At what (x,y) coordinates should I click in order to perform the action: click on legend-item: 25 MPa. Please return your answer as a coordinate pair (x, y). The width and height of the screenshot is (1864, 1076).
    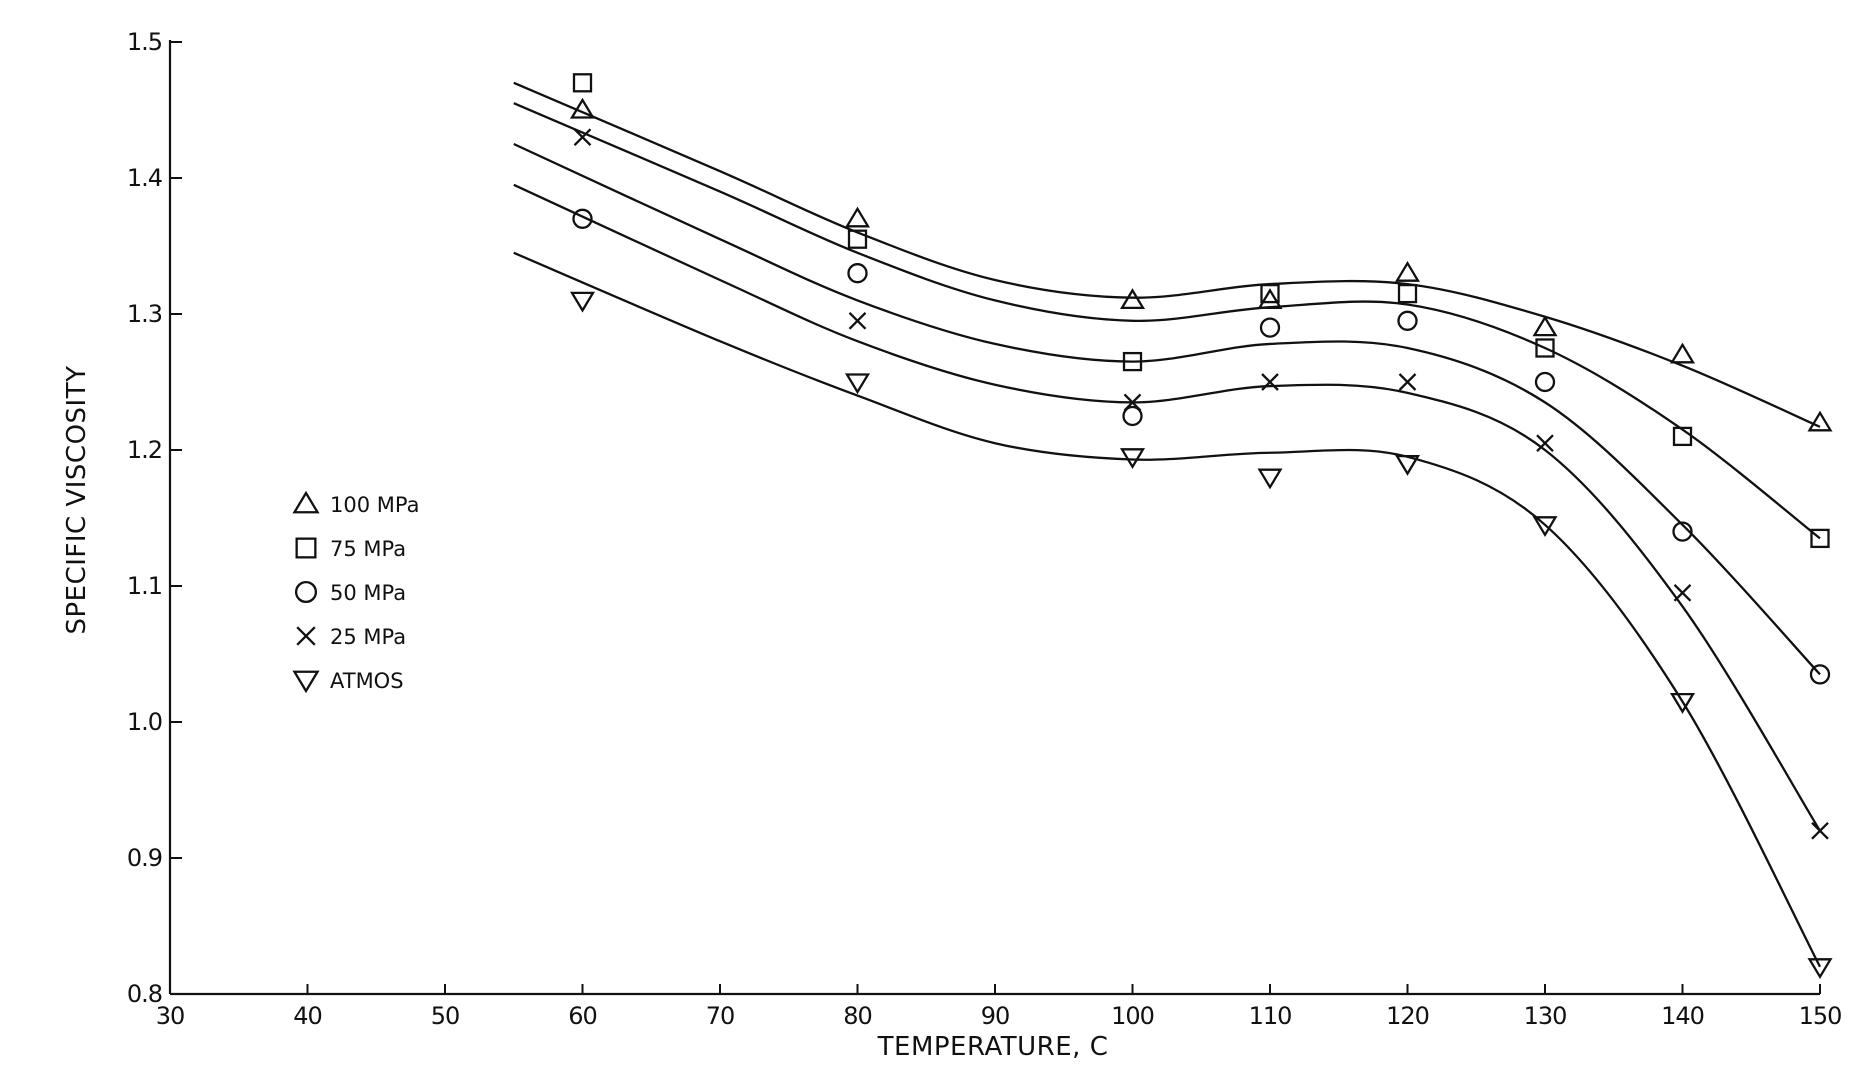
    Looking at the image, I should click on (351, 637).